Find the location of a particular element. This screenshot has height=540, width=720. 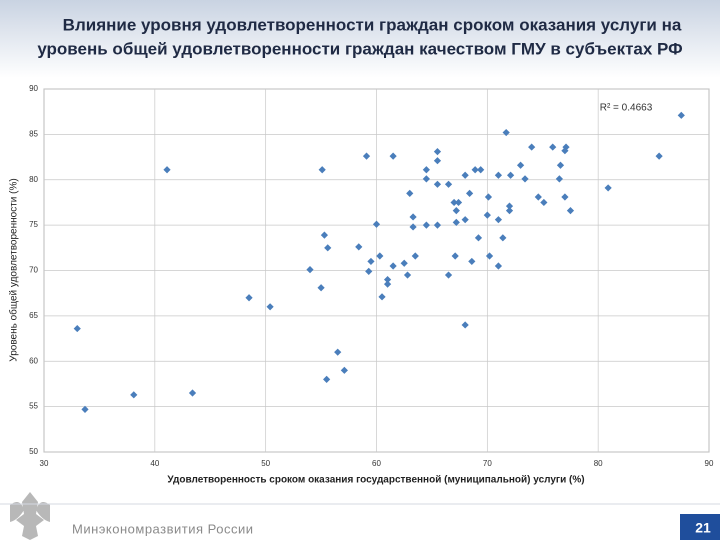

y-tick-label: 65 is located at coordinates (33, 315).